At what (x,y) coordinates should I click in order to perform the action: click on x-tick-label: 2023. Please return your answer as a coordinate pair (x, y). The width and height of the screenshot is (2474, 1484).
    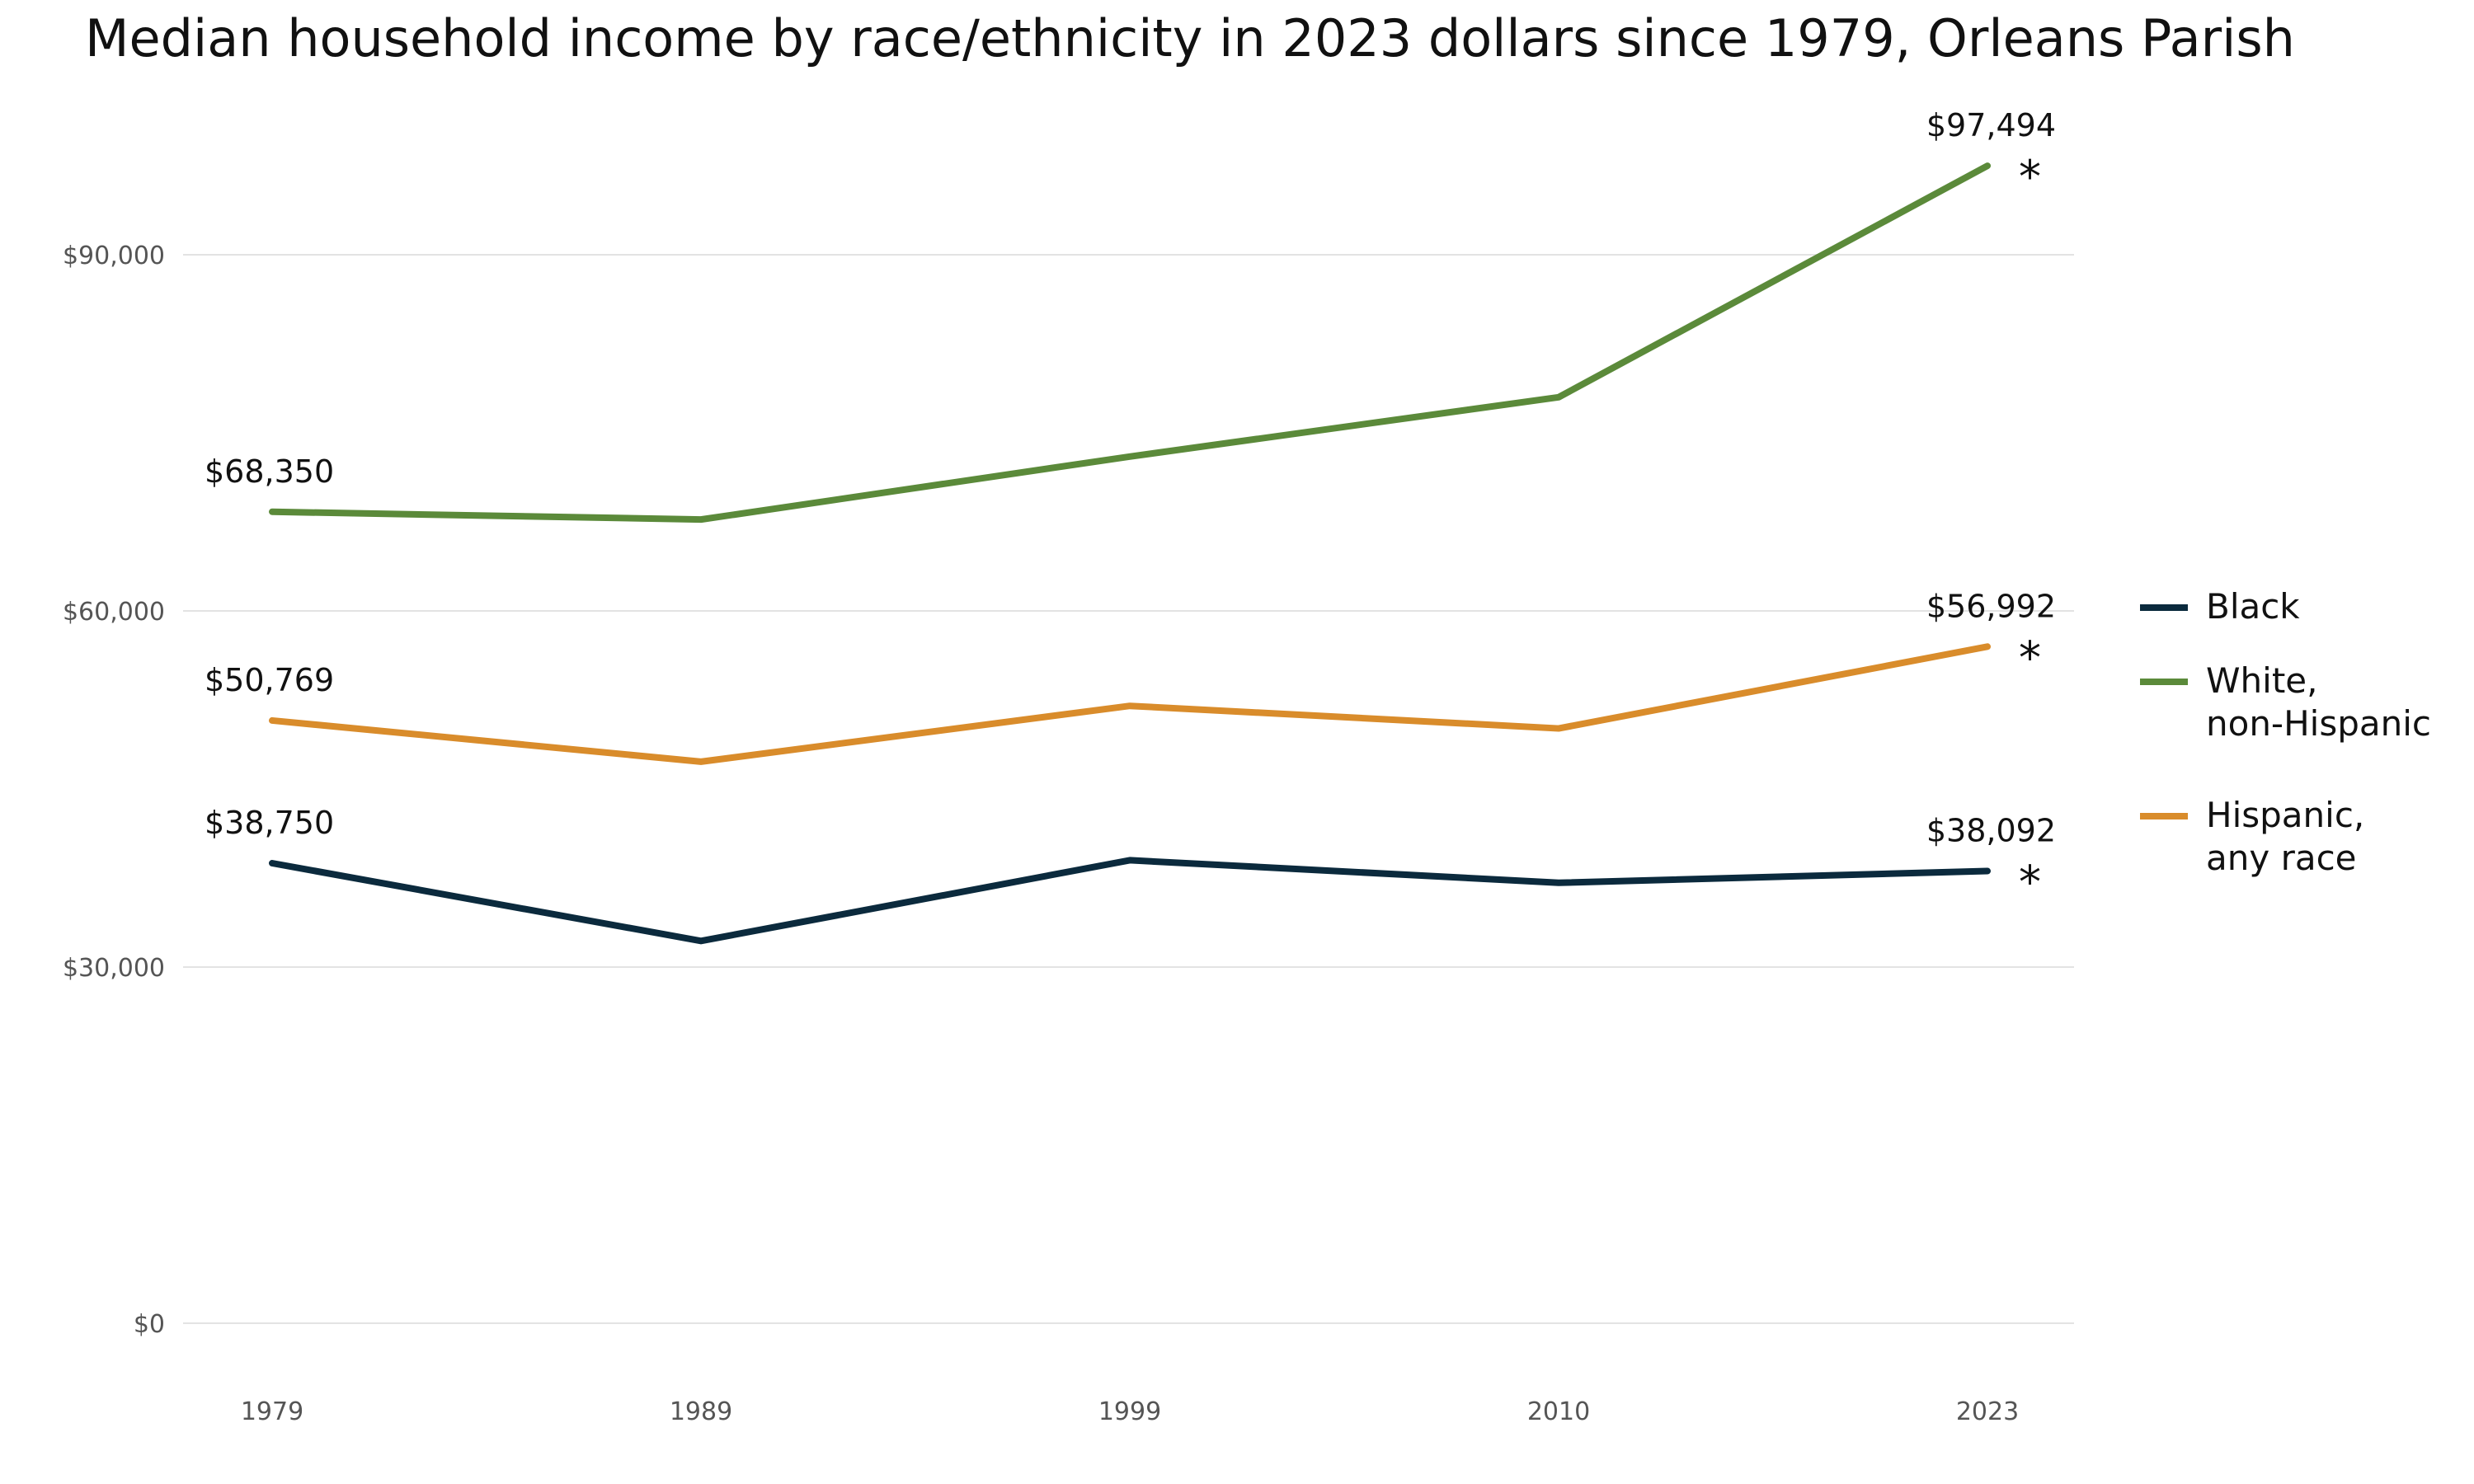
    Looking at the image, I should click on (1987, 1411).